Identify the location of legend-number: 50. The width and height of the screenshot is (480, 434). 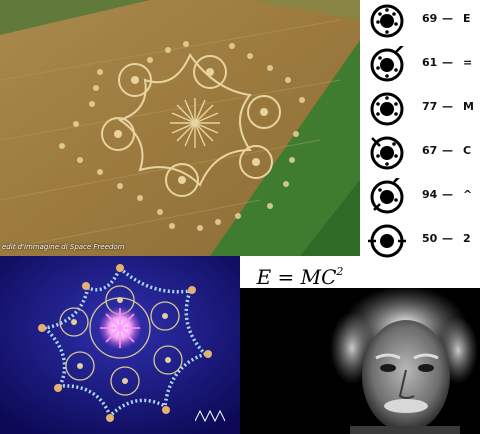
(429, 238).